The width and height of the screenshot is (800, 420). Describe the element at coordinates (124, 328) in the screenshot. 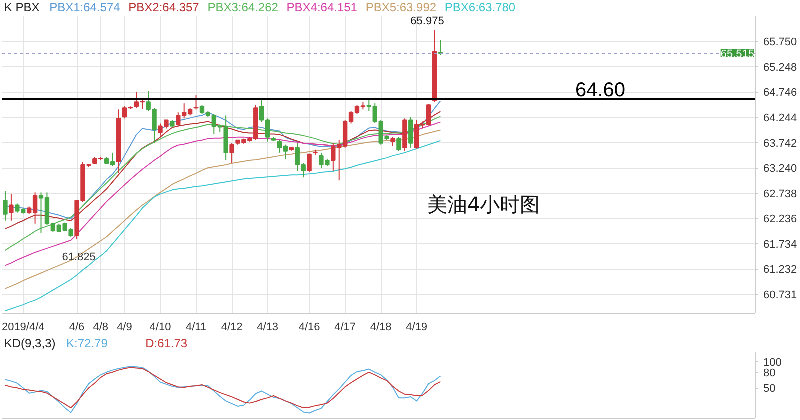

I see `x-tick-label: 4/9` at that location.